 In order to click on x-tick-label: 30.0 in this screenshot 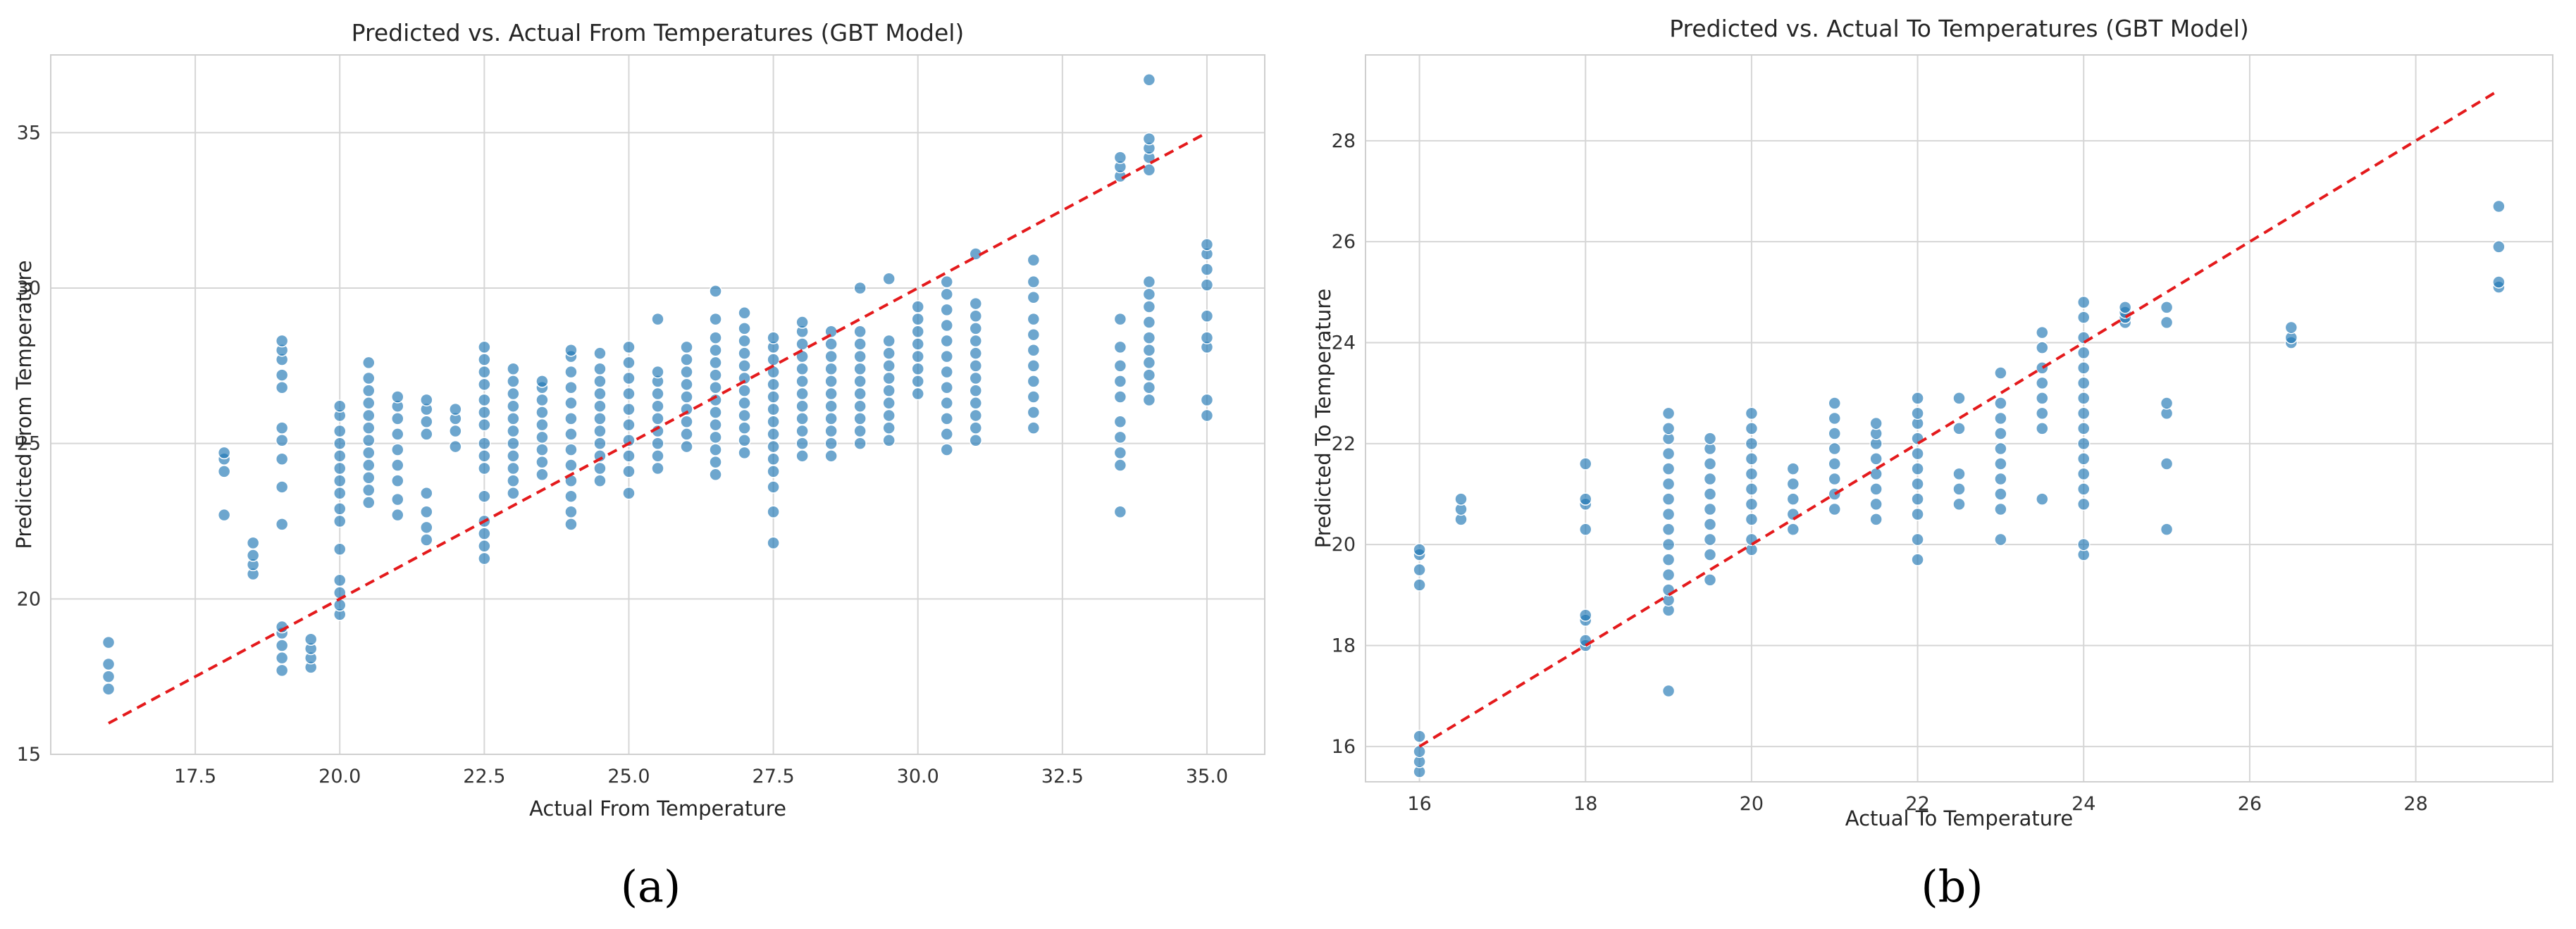, I will do `click(918, 776)`.